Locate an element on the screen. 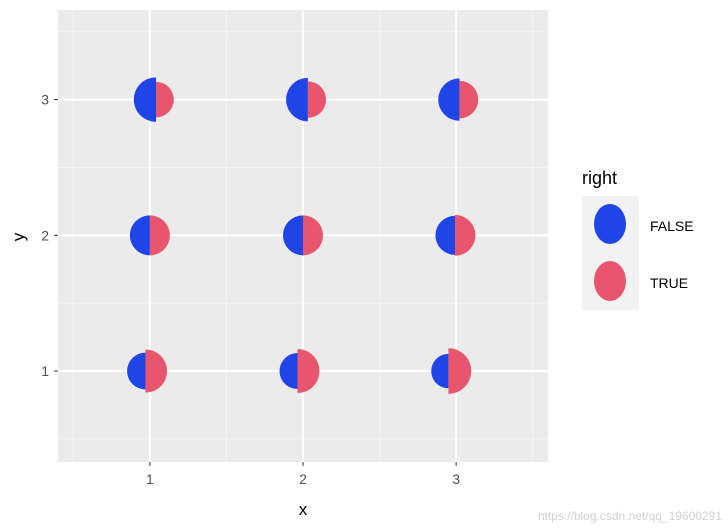 Image resolution: width=728 pixels, height=529 pixels. legend-label-true: TRUE is located at coordinates (669, 283).